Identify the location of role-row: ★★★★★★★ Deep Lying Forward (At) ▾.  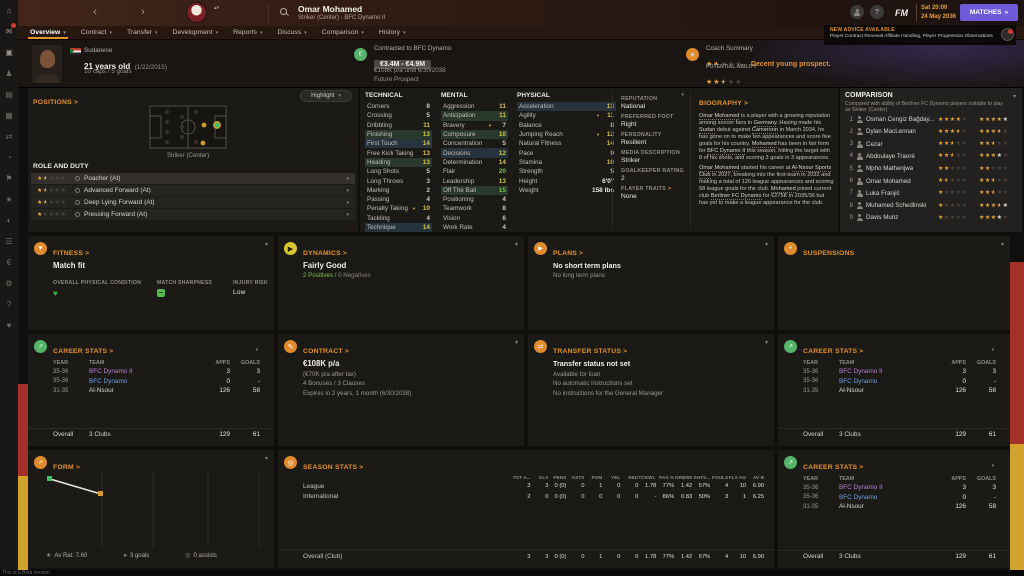
(193, 202).